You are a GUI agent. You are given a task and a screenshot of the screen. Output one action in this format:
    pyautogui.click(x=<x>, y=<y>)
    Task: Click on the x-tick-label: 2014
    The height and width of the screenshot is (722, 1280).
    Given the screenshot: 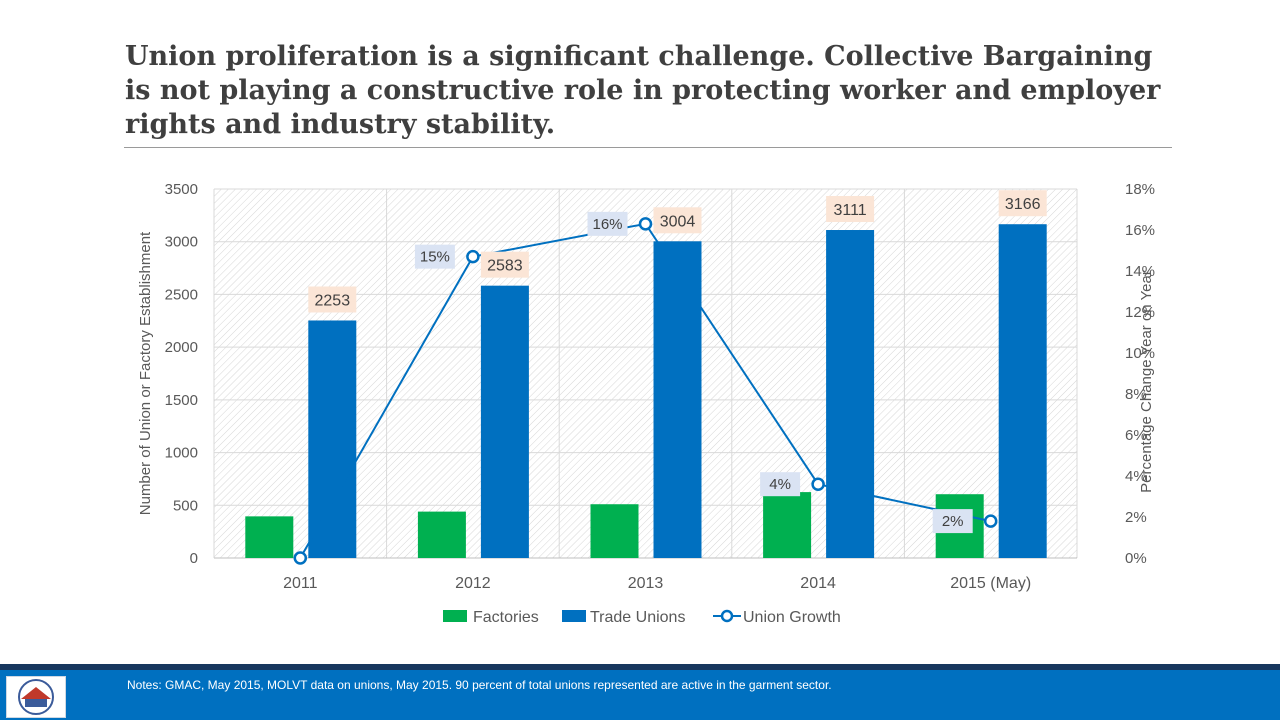 What is the action you would take?
    pyautogui.click(x=818, y=583)
    